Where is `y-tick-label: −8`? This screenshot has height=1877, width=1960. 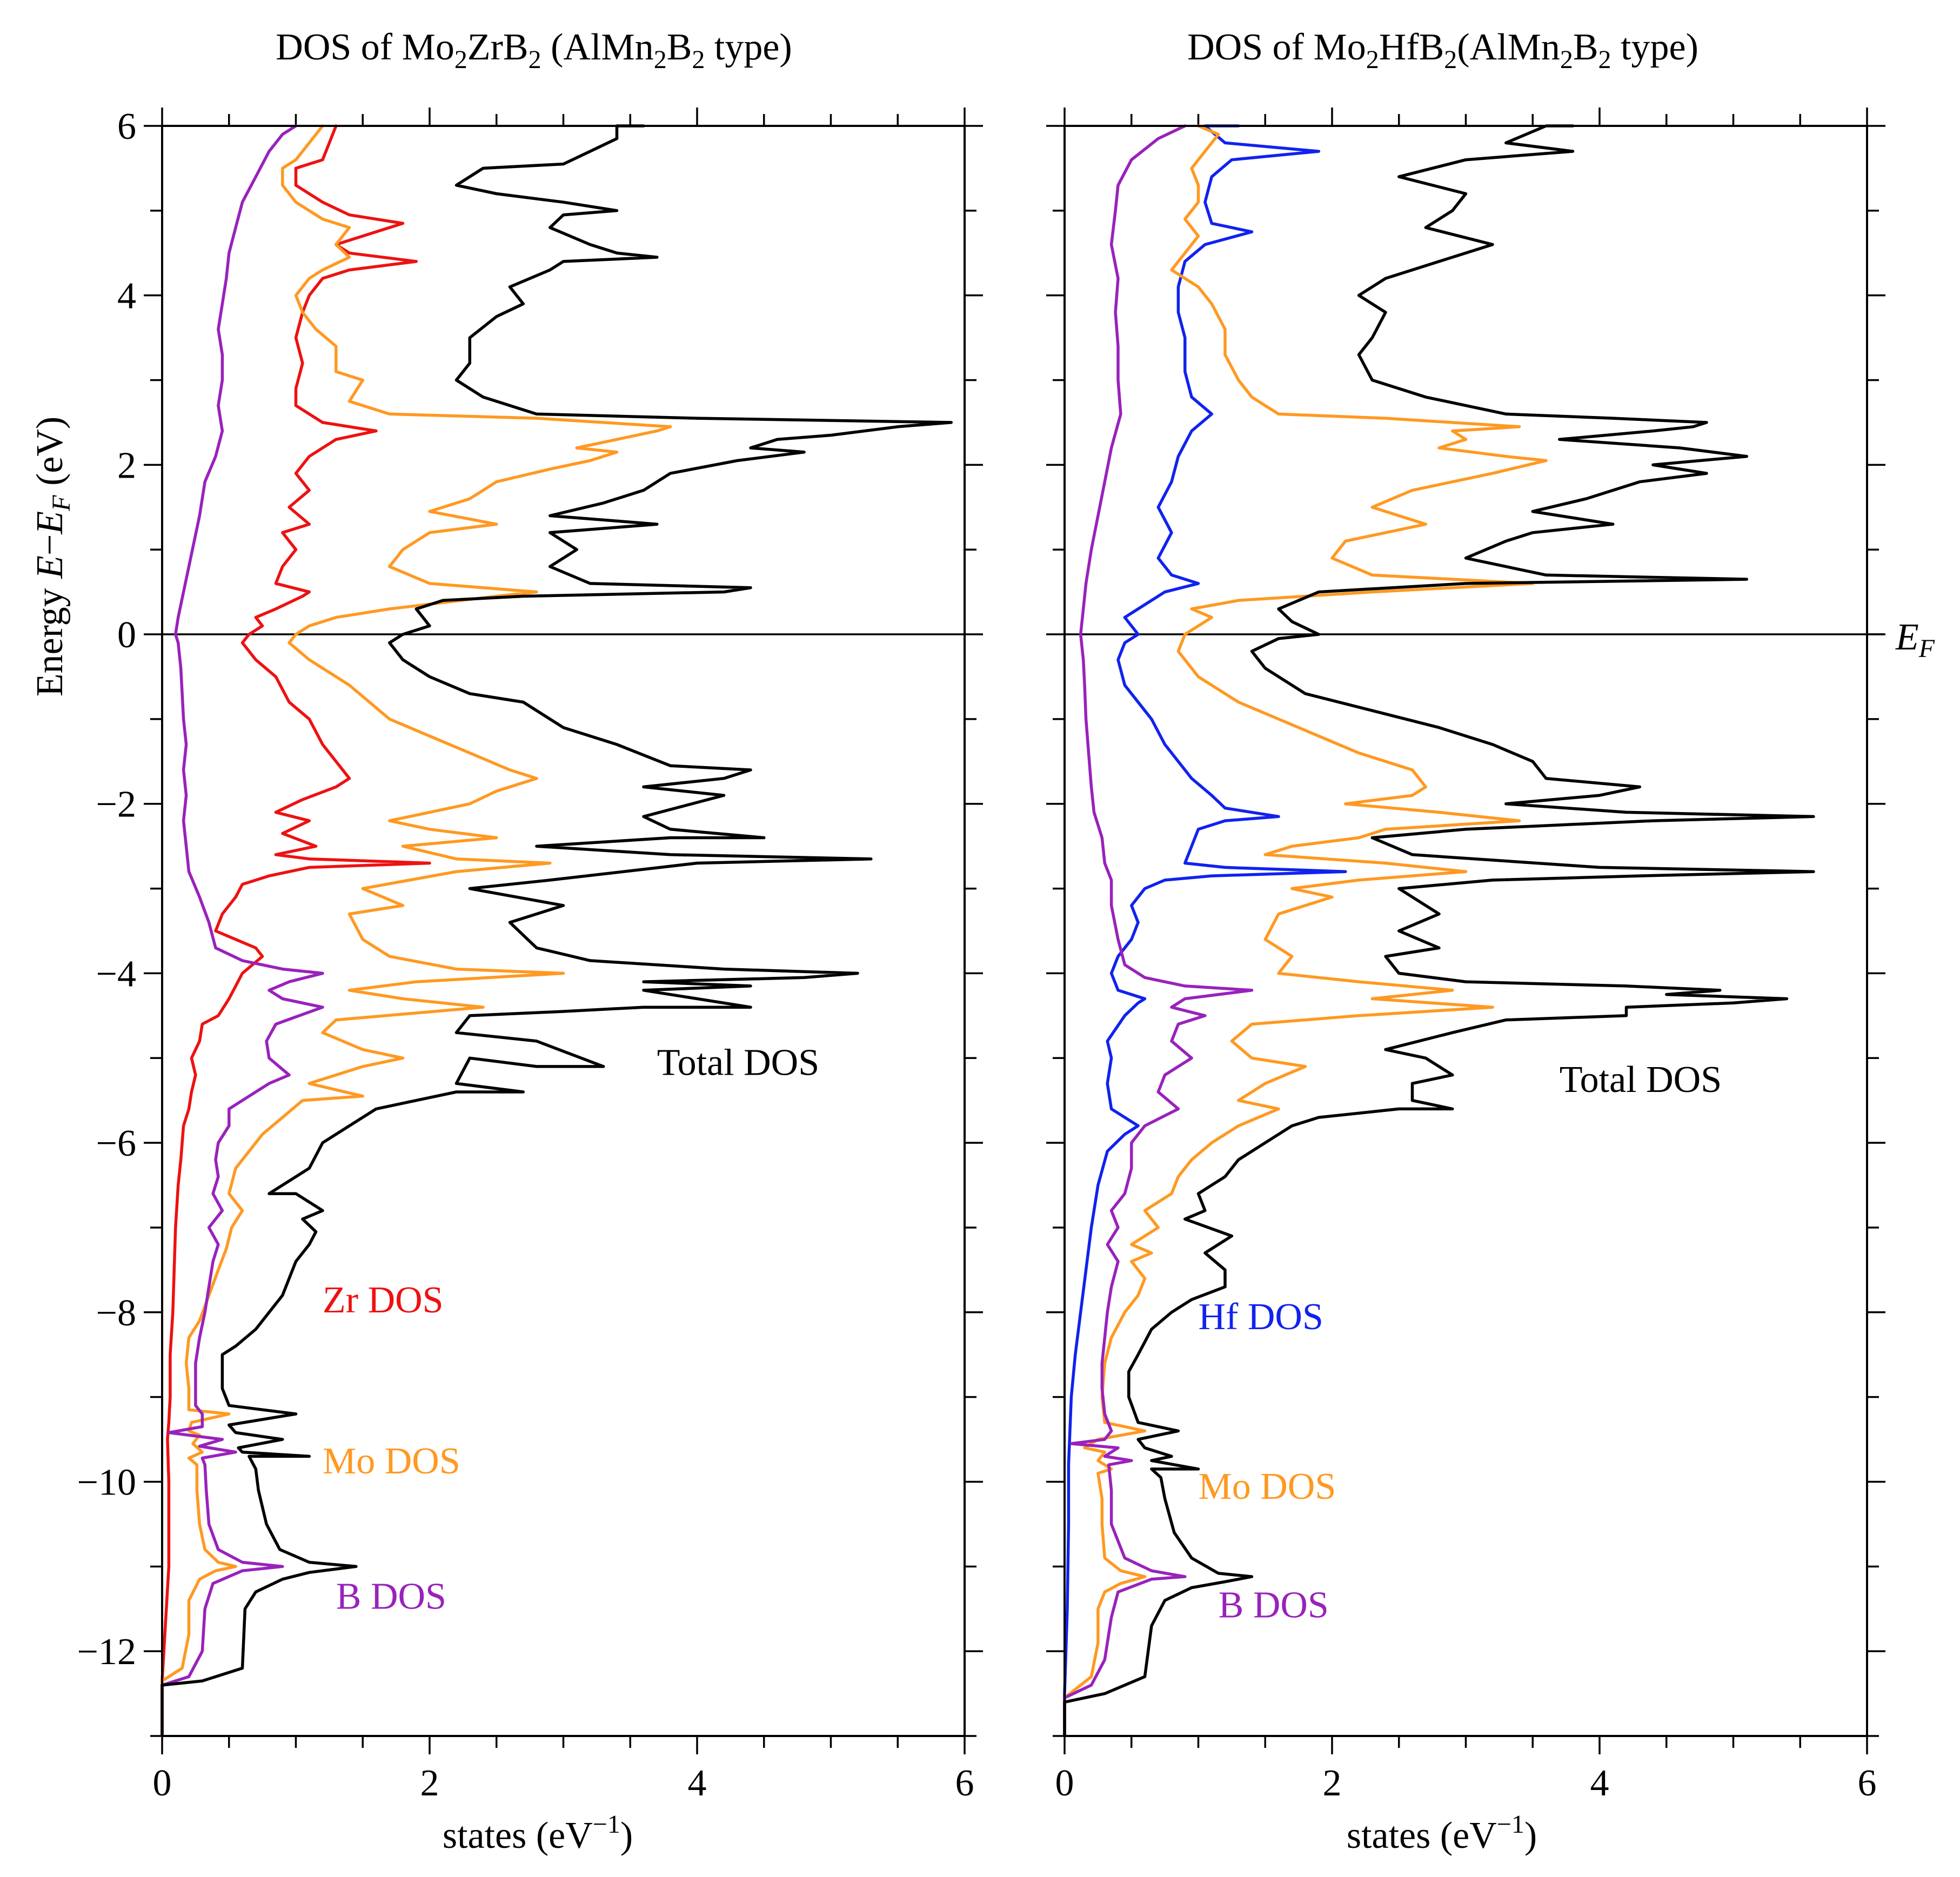 y-tick-label: −8 is located at coordinates (116, 1313).